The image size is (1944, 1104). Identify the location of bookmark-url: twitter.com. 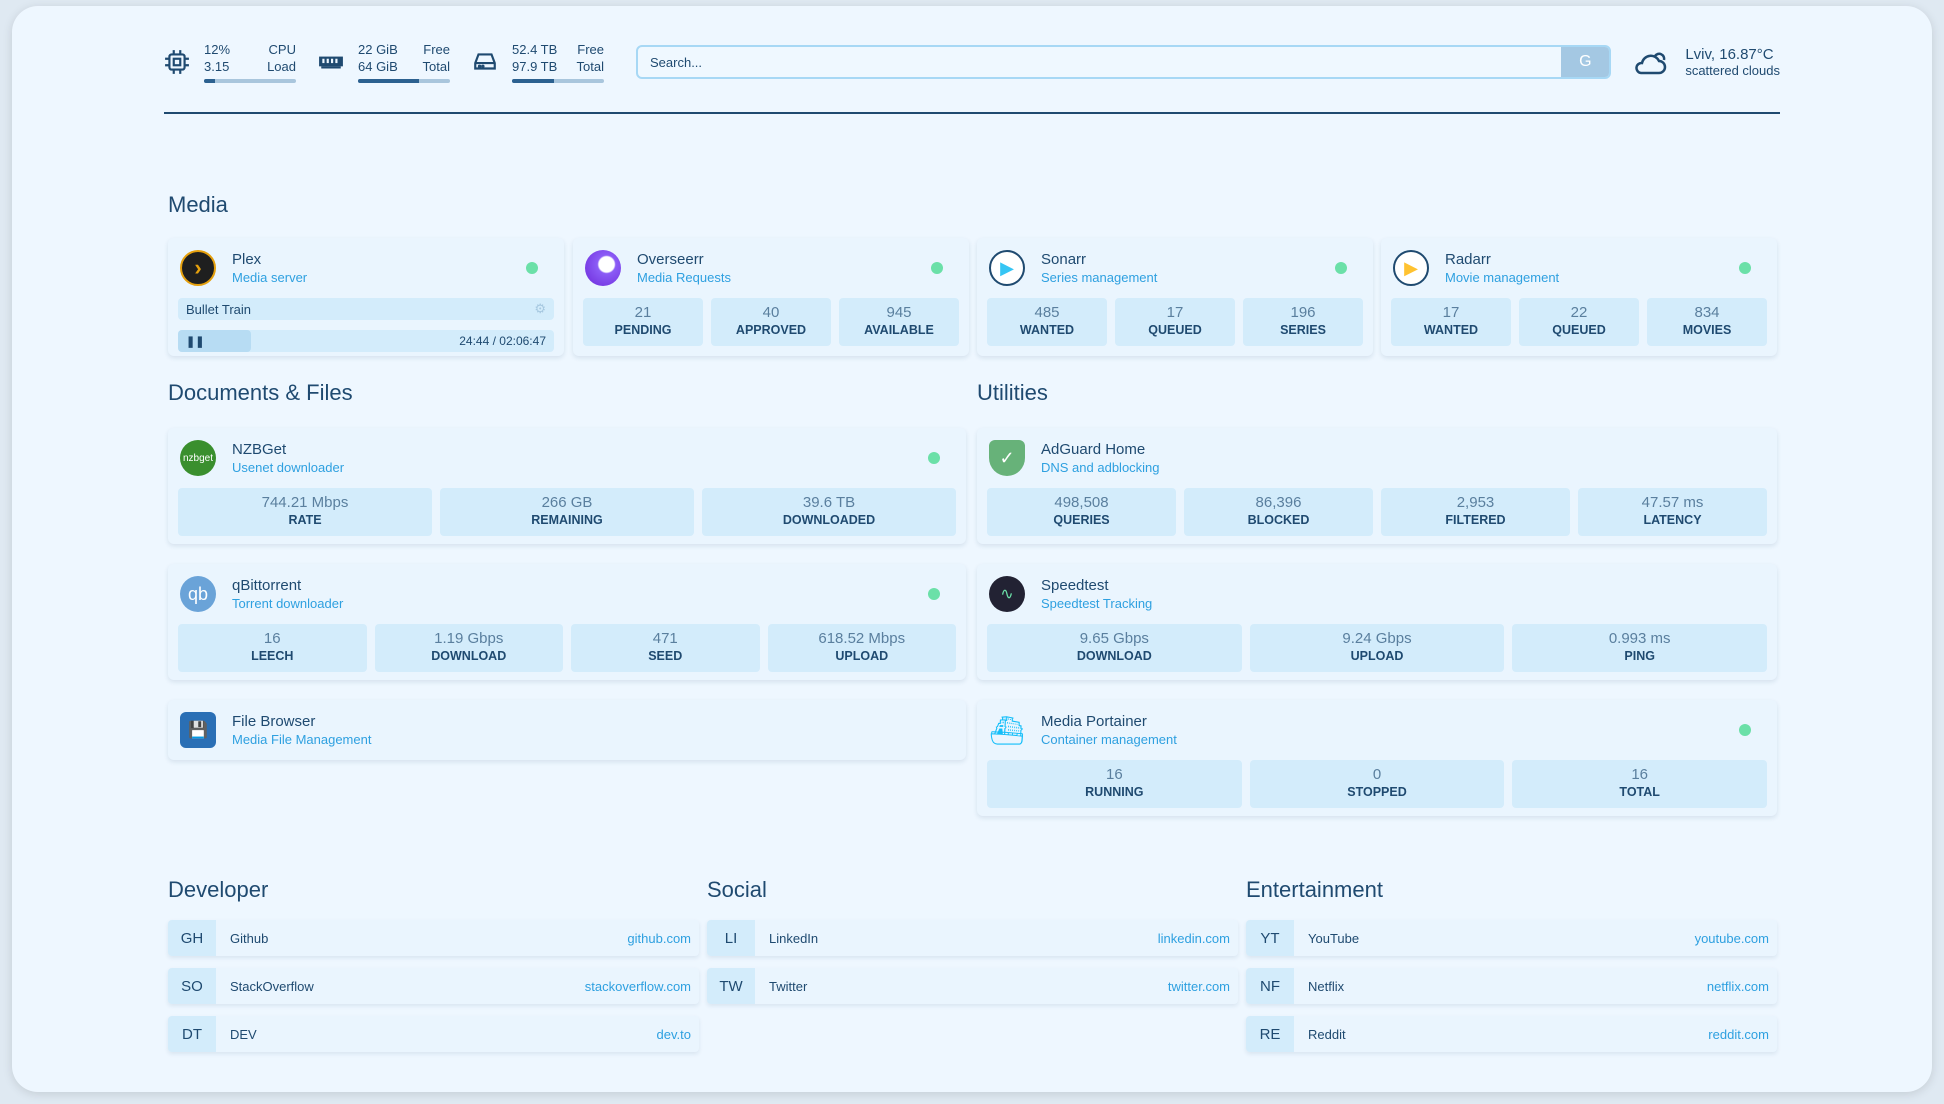
(1198, 986).